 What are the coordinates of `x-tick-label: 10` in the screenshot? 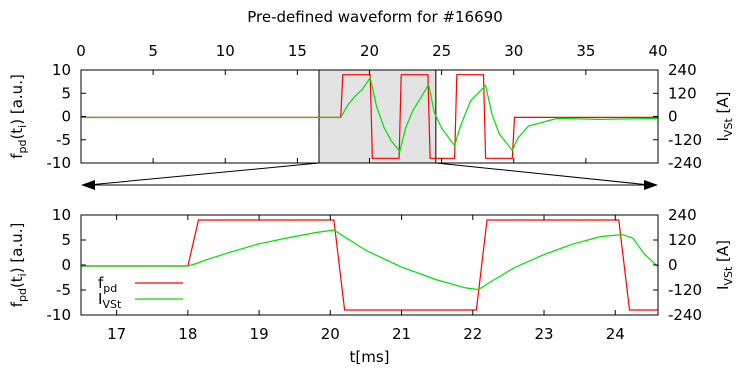 It's located at (225, 51).